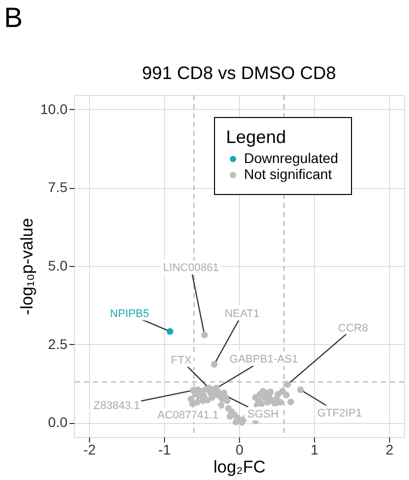 This screenshot has width=409, height=480. Describe the element at coordinates (58, 422) in the screenshot. I see `y-tick-label: 0.0` at that location.